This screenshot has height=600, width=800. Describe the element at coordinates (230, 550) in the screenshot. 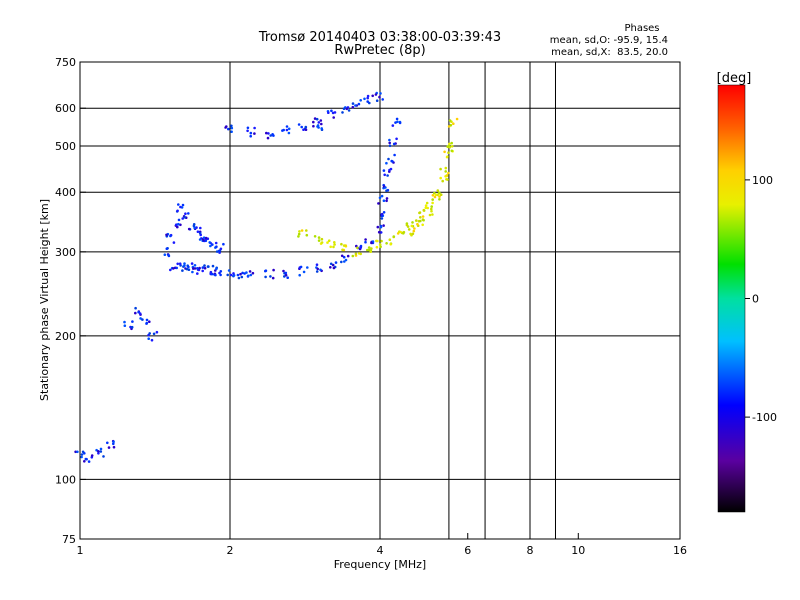

I see `x-tick-label: 2` at that location.